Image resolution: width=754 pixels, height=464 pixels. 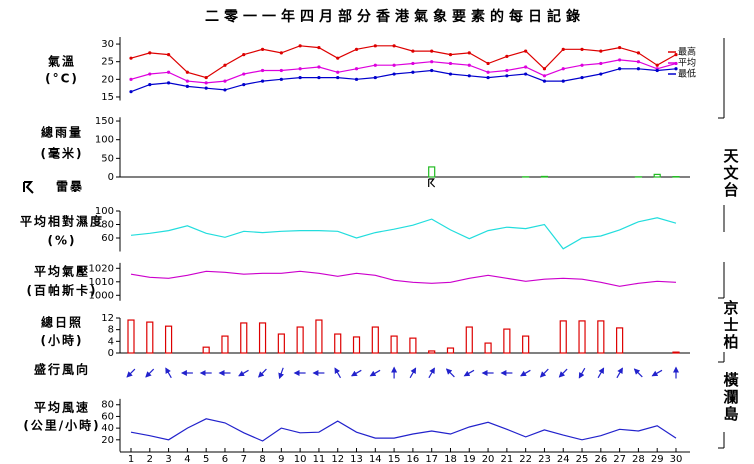 I want to click on x-tick-label: 10, so click(x=300, y=459).